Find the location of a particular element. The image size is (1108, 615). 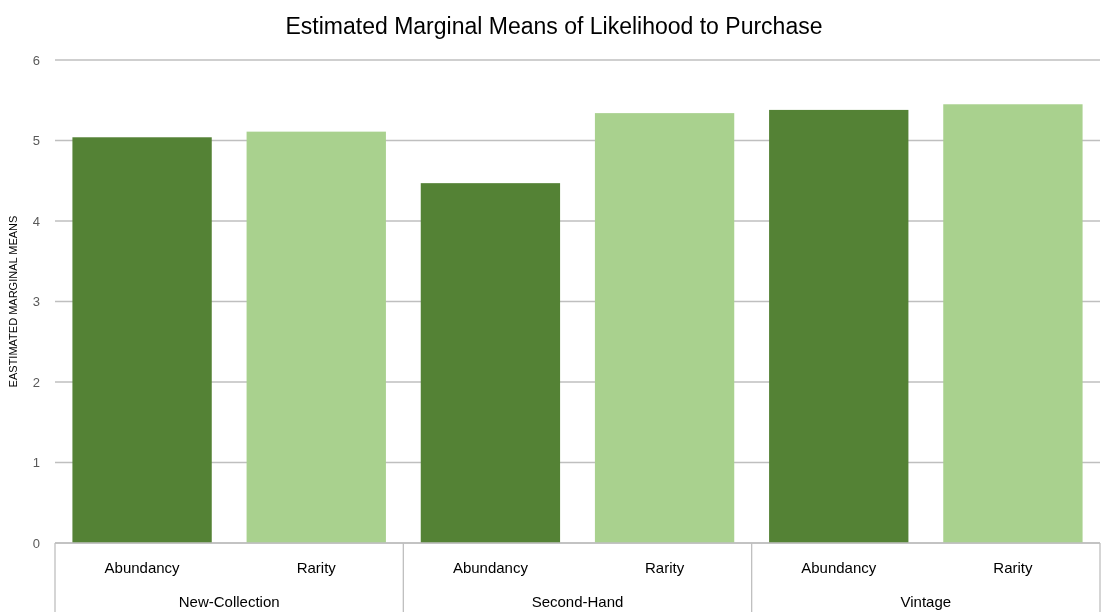

x-tick-label: New-Collection is located at coordinates (229, 601).